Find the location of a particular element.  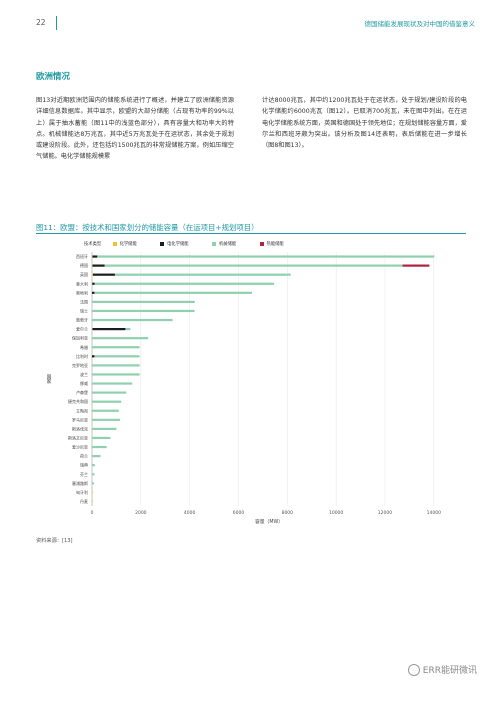

y-tick-label: 荷兰 is located at coordinates (84, 456).